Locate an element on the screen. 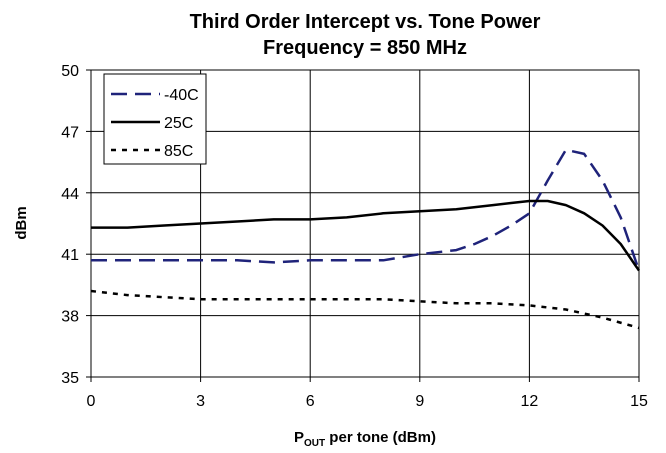  x-tick-label: 6 is located at coordinates (310, 401).